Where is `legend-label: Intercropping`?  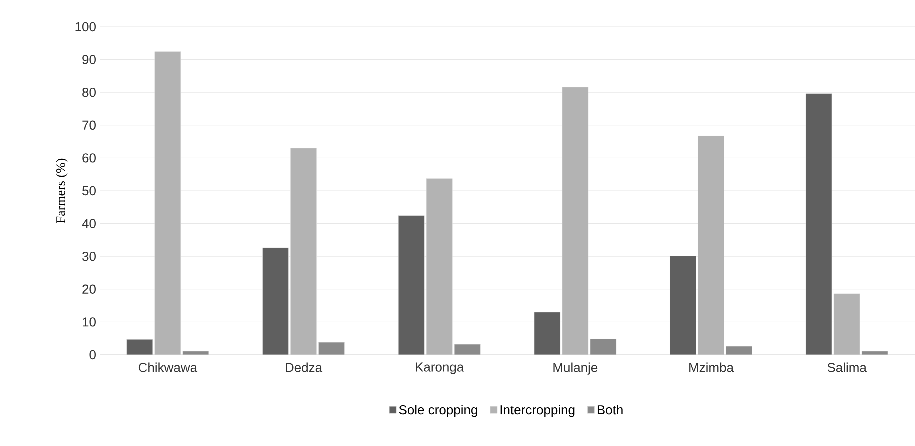 legend-label: Intercropping is located at coordinates (537, 411).